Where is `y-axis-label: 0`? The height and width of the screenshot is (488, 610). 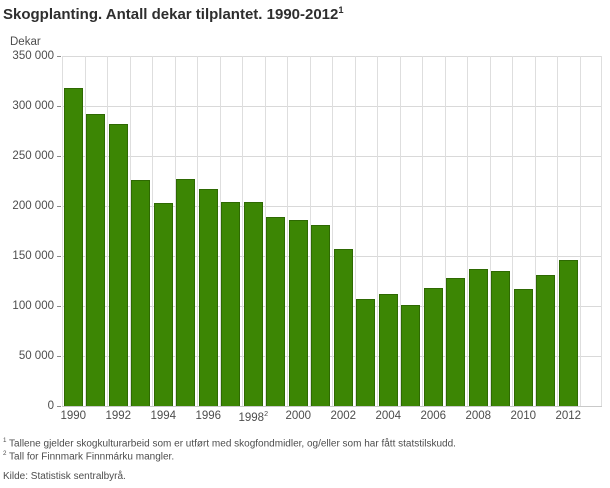 y-axis-label: 0 is located at coordinates (50, 406).